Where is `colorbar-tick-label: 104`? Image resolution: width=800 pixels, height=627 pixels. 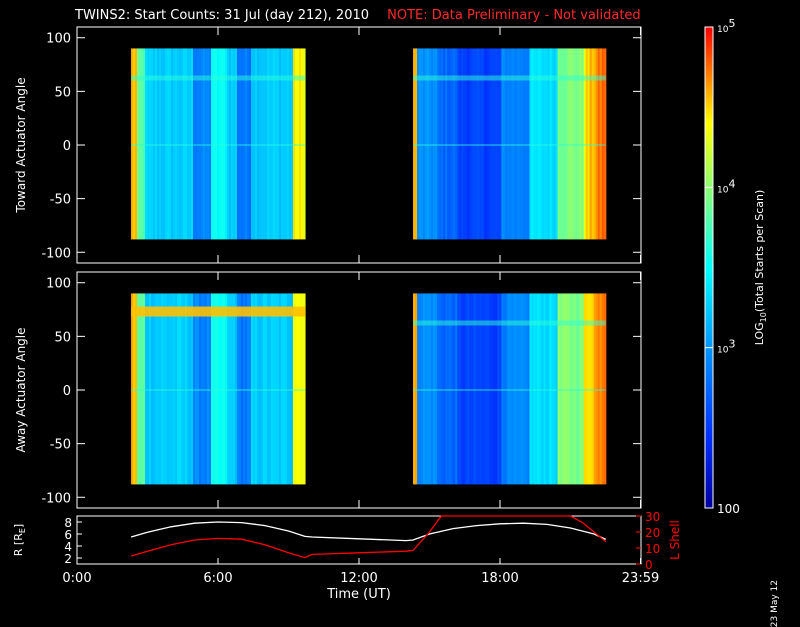 colorbar-tick-label: 104 is located at coordinates (726, 186).